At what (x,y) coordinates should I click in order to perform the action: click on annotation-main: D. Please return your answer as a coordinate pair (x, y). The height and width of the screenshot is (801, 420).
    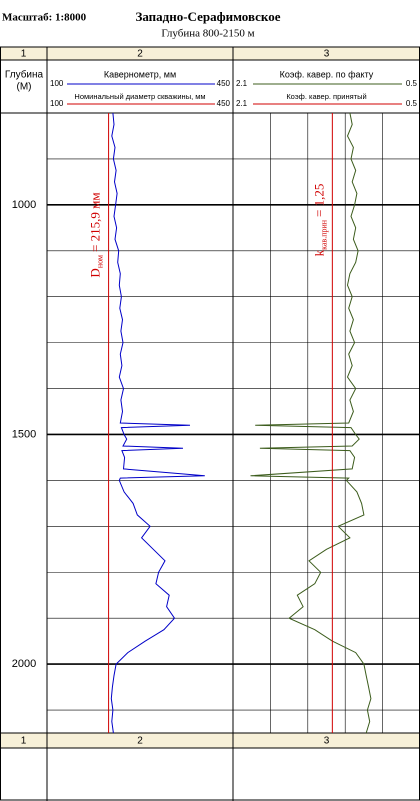
    Looking at the image, I should click on (95, 272).